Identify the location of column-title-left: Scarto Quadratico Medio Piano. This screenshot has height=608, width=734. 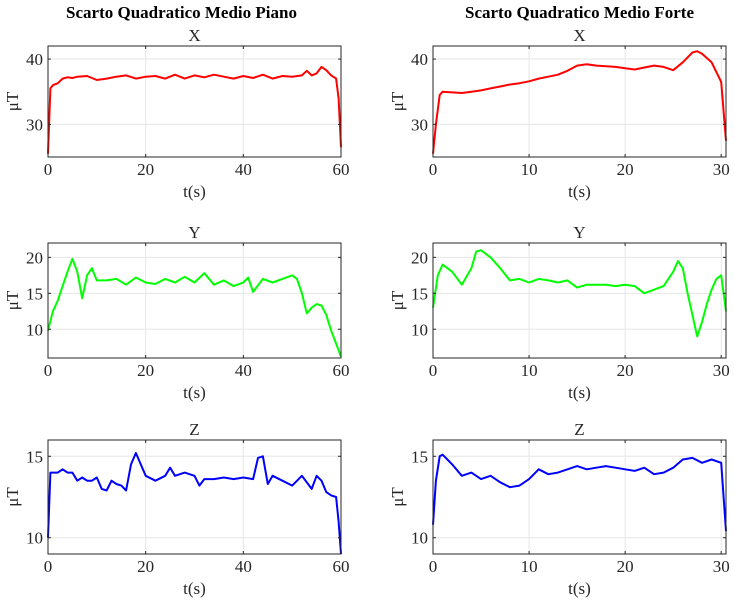
(181, 12).